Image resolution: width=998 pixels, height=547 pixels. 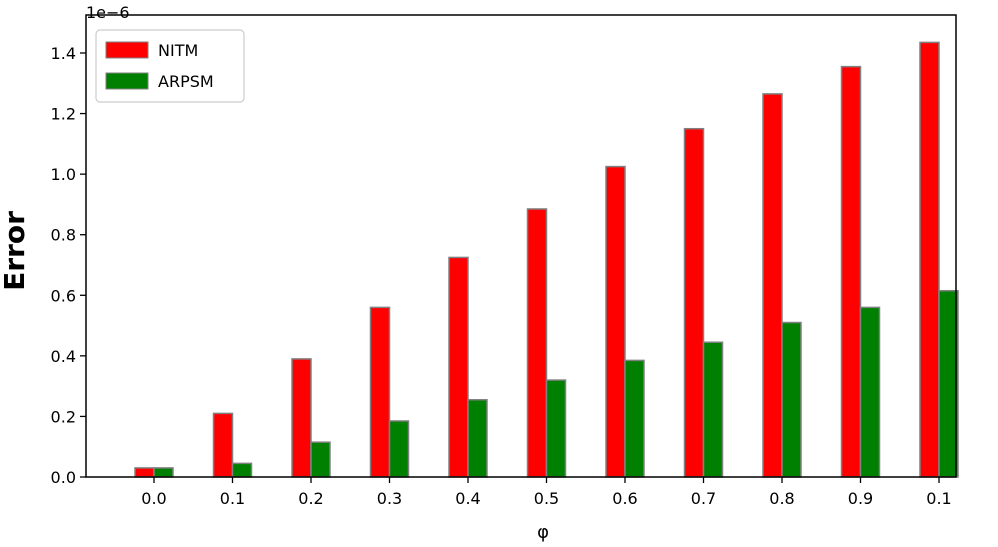 What do you see at coordinates (467, 498) in the screenshot?
I see `x-tick-label: 0.4` at bounding box center [467, 498].